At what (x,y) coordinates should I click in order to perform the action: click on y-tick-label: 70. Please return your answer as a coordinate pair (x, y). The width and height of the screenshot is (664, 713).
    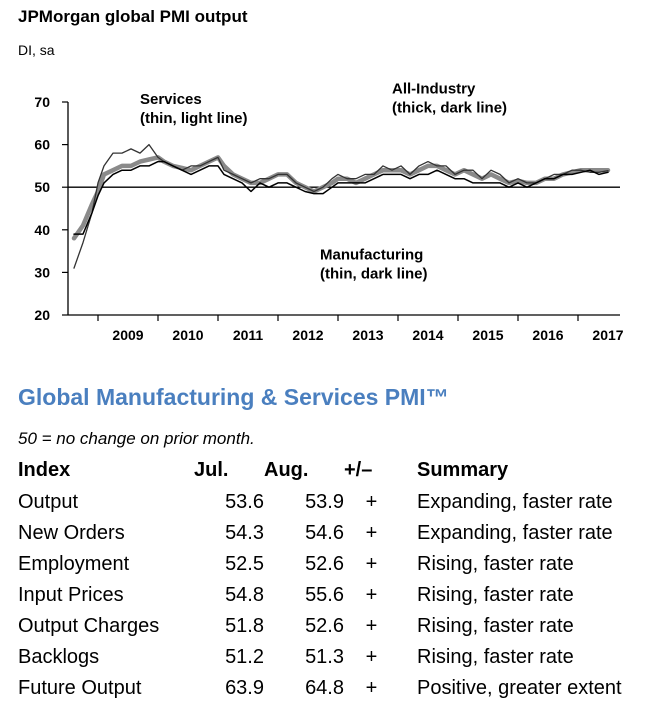
    Looking at the image, I should click on (42, 102).